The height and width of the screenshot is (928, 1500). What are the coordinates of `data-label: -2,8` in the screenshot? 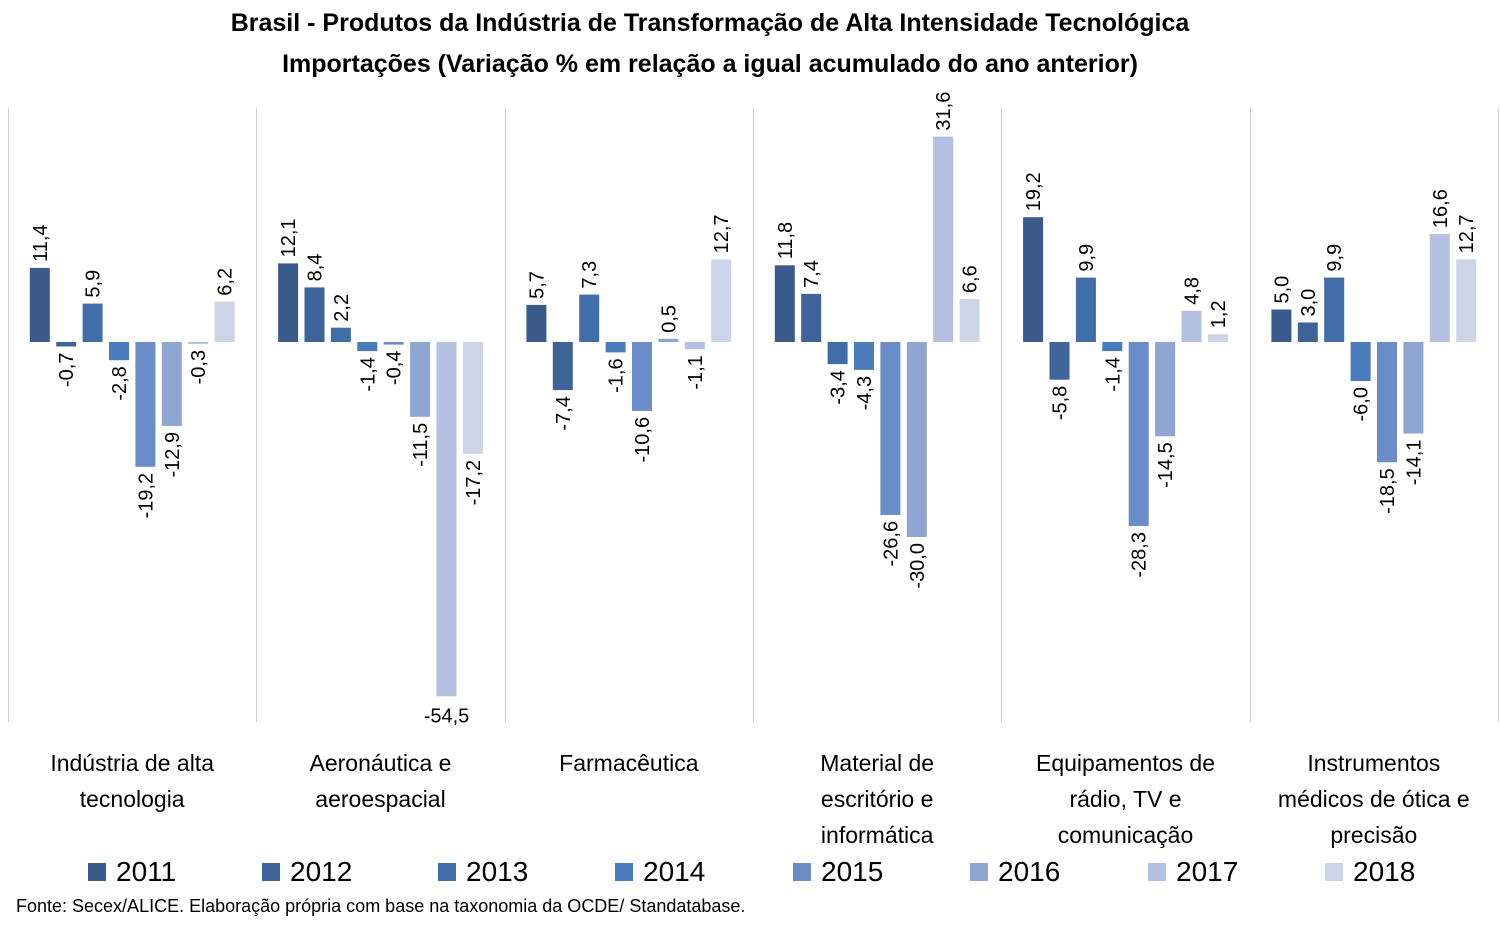 It's located at (120, 383).